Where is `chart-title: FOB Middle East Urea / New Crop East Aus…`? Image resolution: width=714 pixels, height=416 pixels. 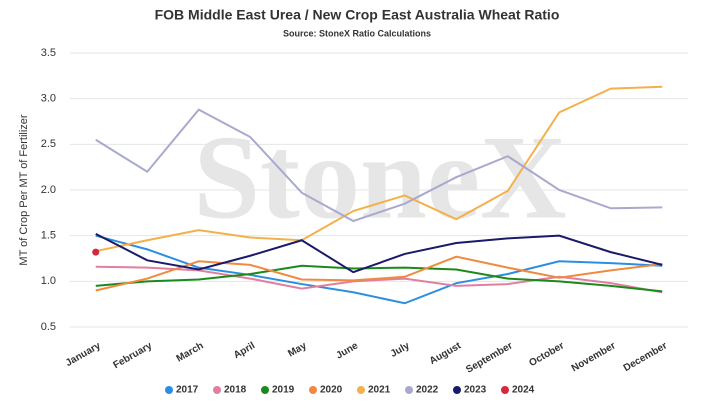 chart-title: FOB Middle East Urea / New Crop East Aus… is located at coordinates (357, 15).